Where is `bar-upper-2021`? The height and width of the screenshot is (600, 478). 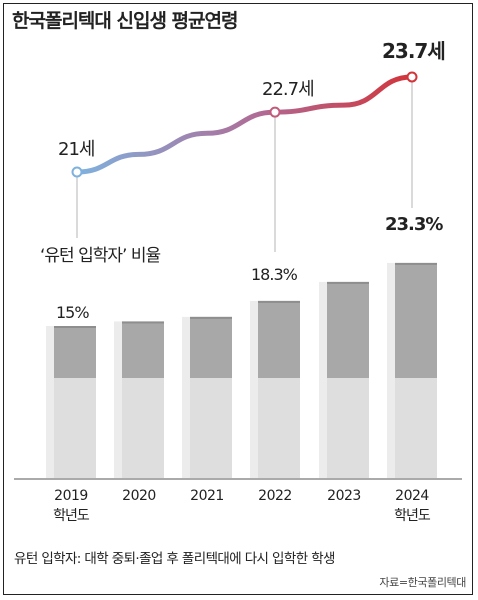
bar-upper-2021 is located at coordinates (211, 347).